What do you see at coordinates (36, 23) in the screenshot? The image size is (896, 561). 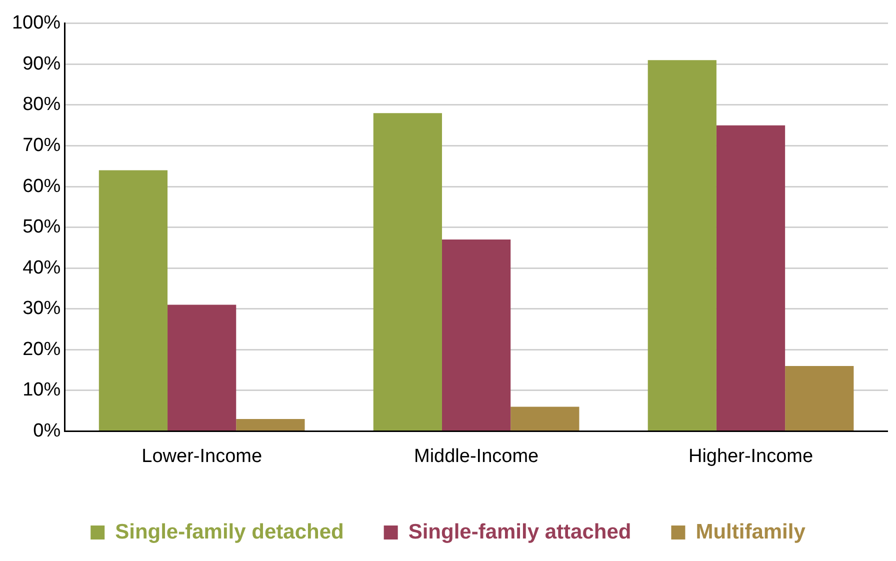 I see `y-tick-label: 100%` at bounding box center [36, 23].